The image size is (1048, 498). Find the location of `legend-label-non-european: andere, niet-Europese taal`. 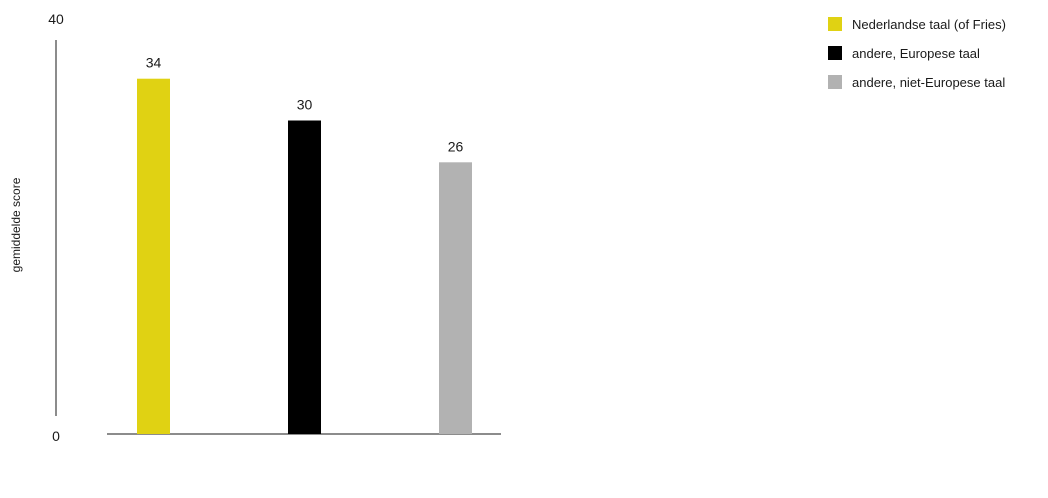

legend-label-non-european: andere, niet-Europese taal is located at coordinates (929, 82).